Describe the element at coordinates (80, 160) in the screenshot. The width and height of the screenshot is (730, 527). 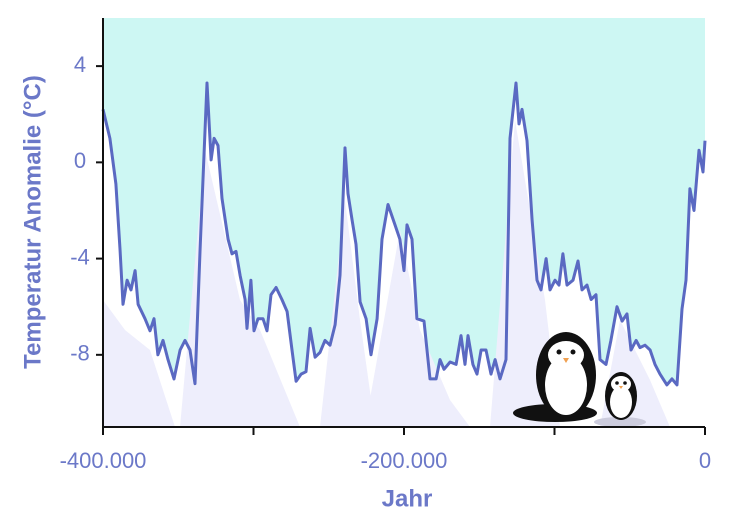
I see `y-tick-label: 0` at that location.